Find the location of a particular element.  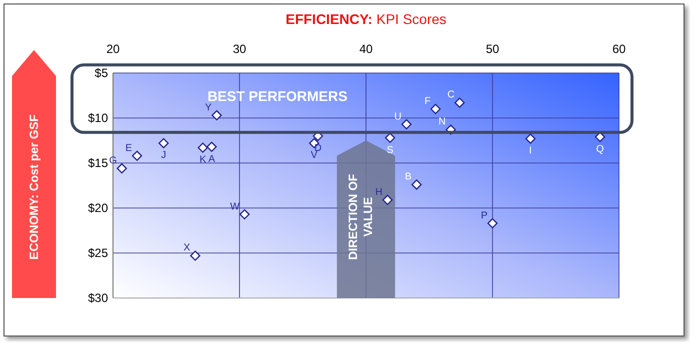

y-tick-label: $10 is located at coordinates (98, 118).